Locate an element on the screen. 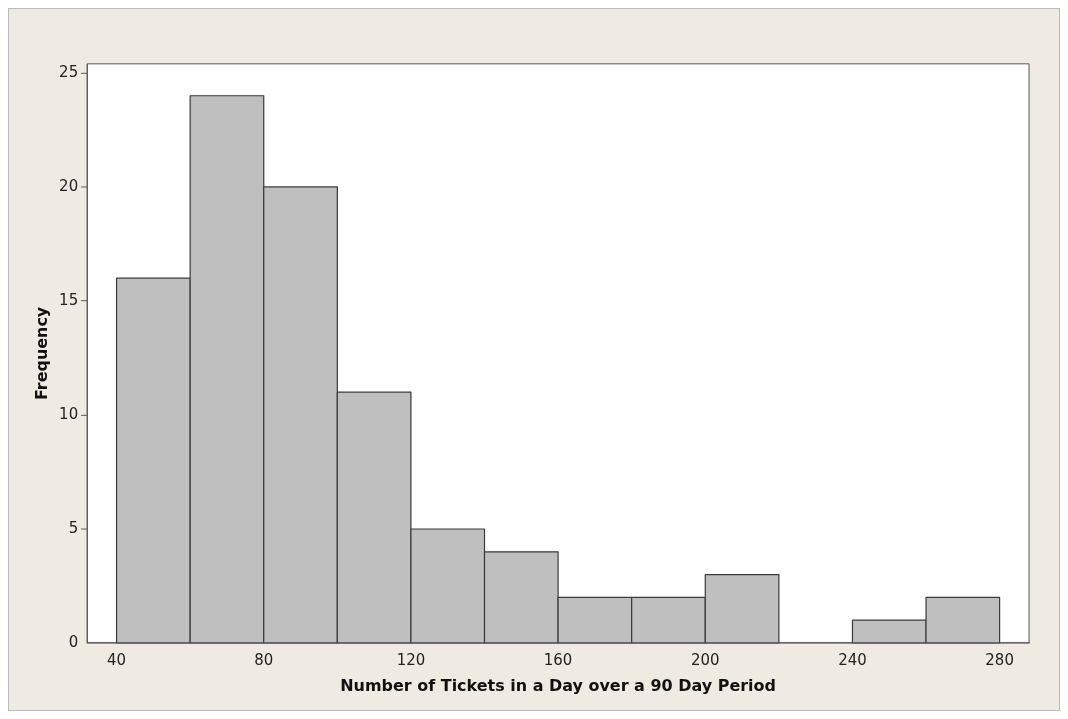 This screenshot has height=719, width=1068. y-tick-label: 10 is located at coordinates (69, 413).